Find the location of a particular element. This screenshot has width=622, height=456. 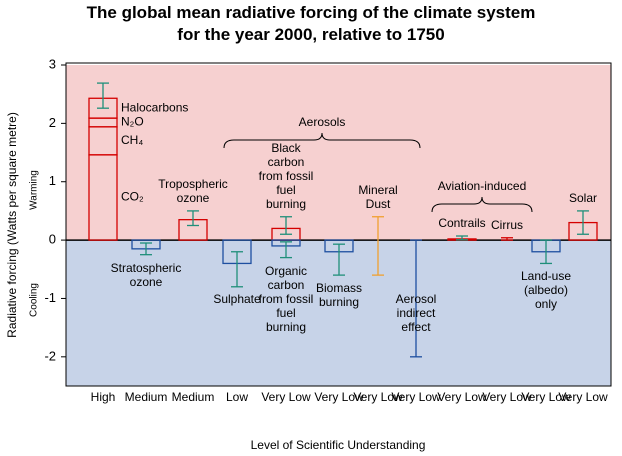

annotation: Aviation-induced is located at coordinates (482, 186).